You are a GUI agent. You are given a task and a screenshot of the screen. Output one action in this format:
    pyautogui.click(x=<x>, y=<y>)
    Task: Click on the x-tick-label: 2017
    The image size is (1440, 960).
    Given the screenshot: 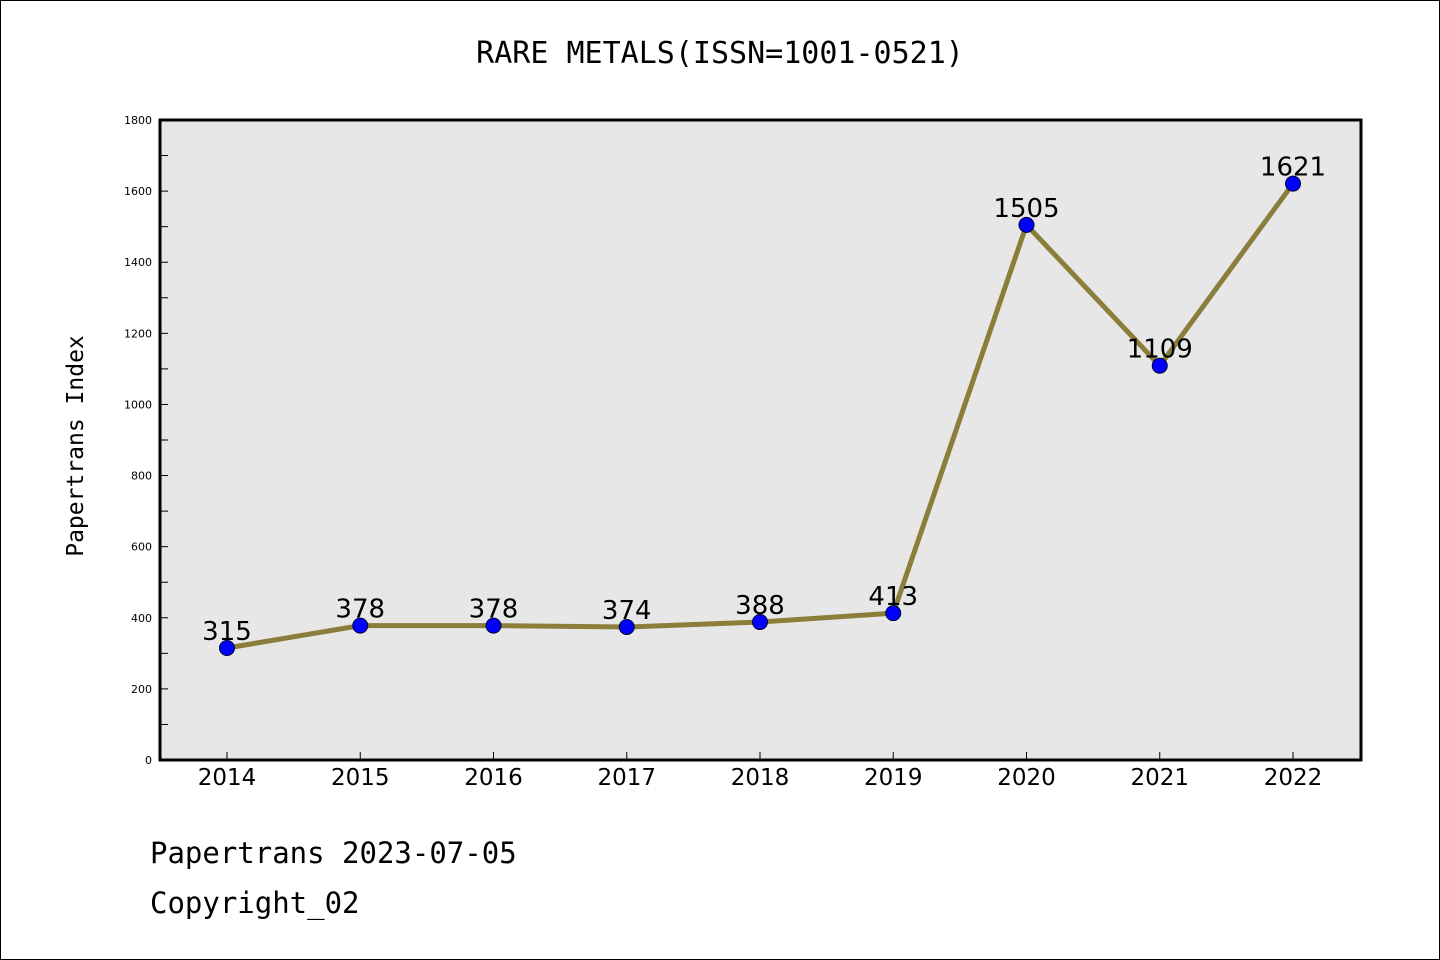 What is the action you would take?
    pyautogui.click(x=626, y=778)
    